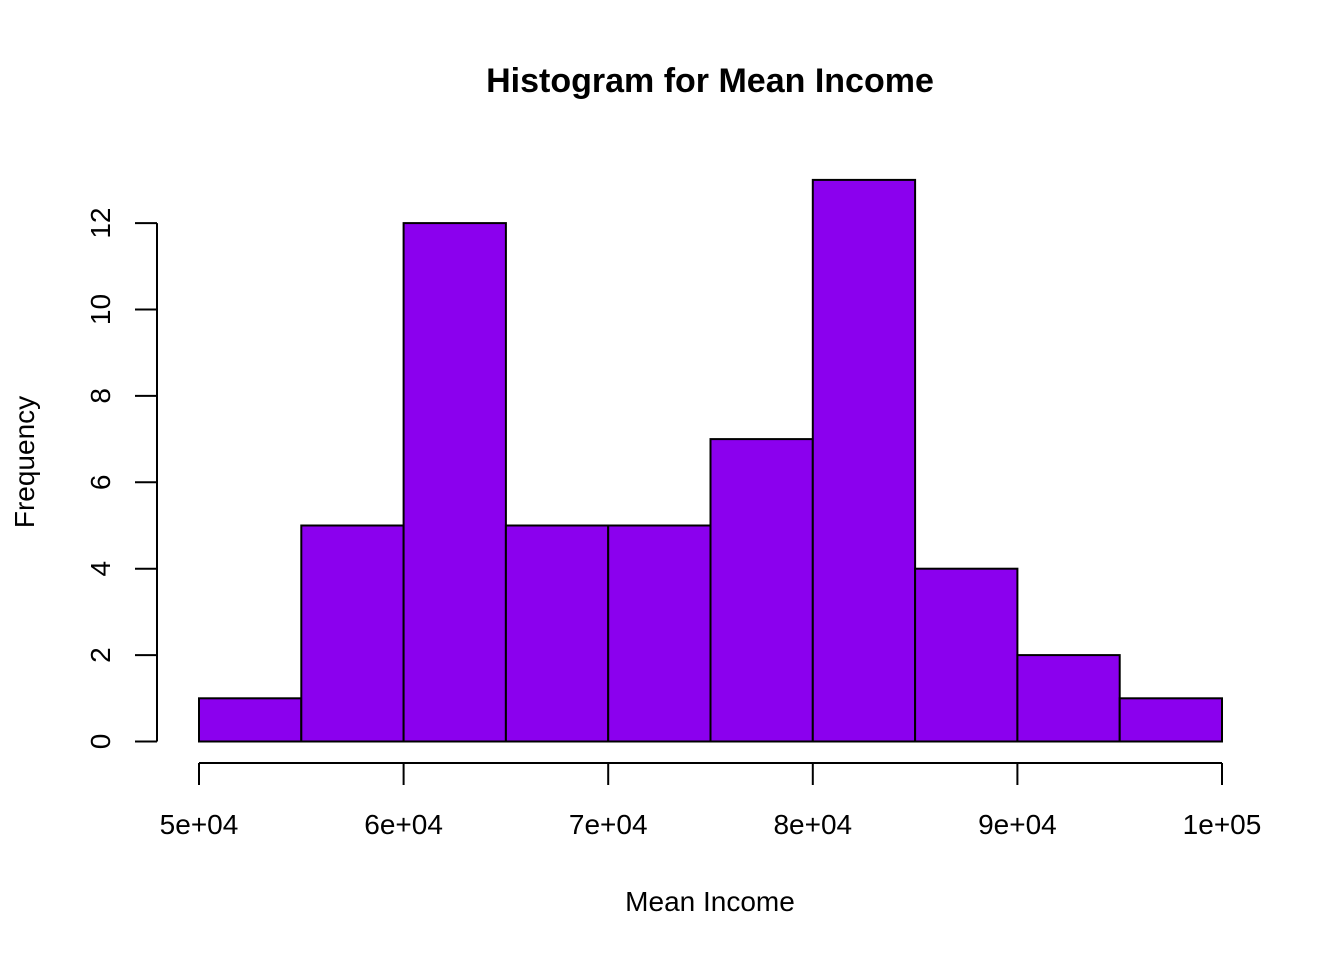 The height and width of the screenshot is (960, 1344). What do you see at coordinates (100, 742) in the screenshot?
I see `y-tick-label: 0` at bounding box center [100, 742].